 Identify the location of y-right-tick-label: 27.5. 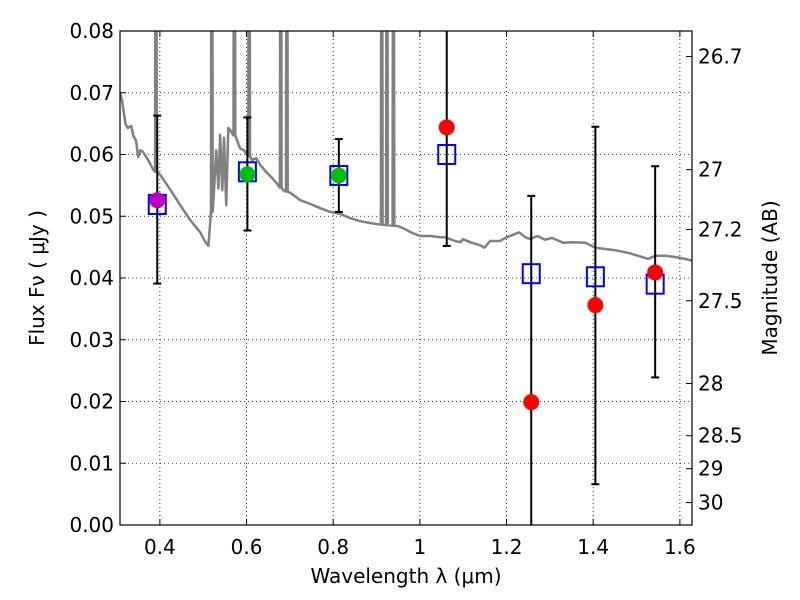
(720, 301).